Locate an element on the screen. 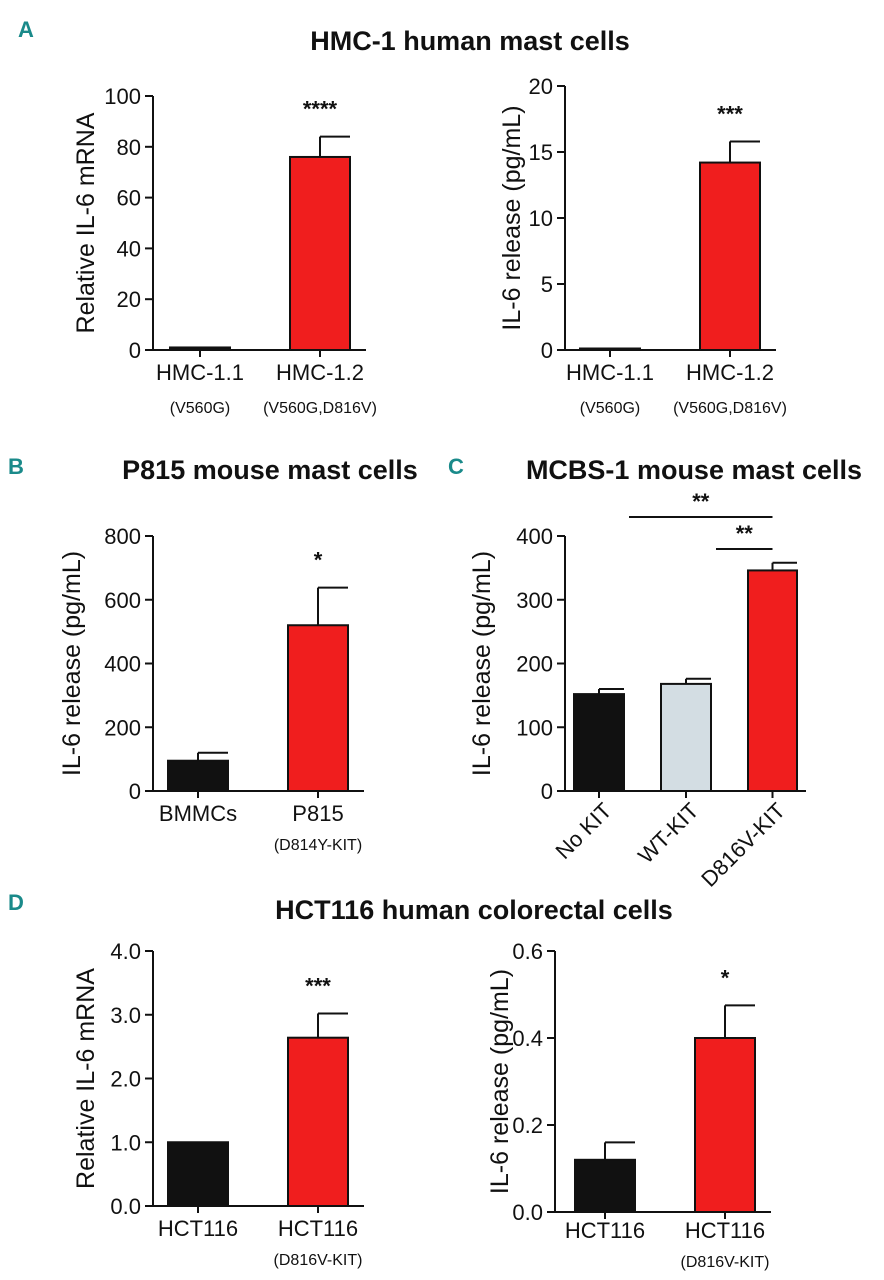 The width and height of the screenshot is (884, 1280). y-tick-label: 800 is located at coordinates (122, 536).